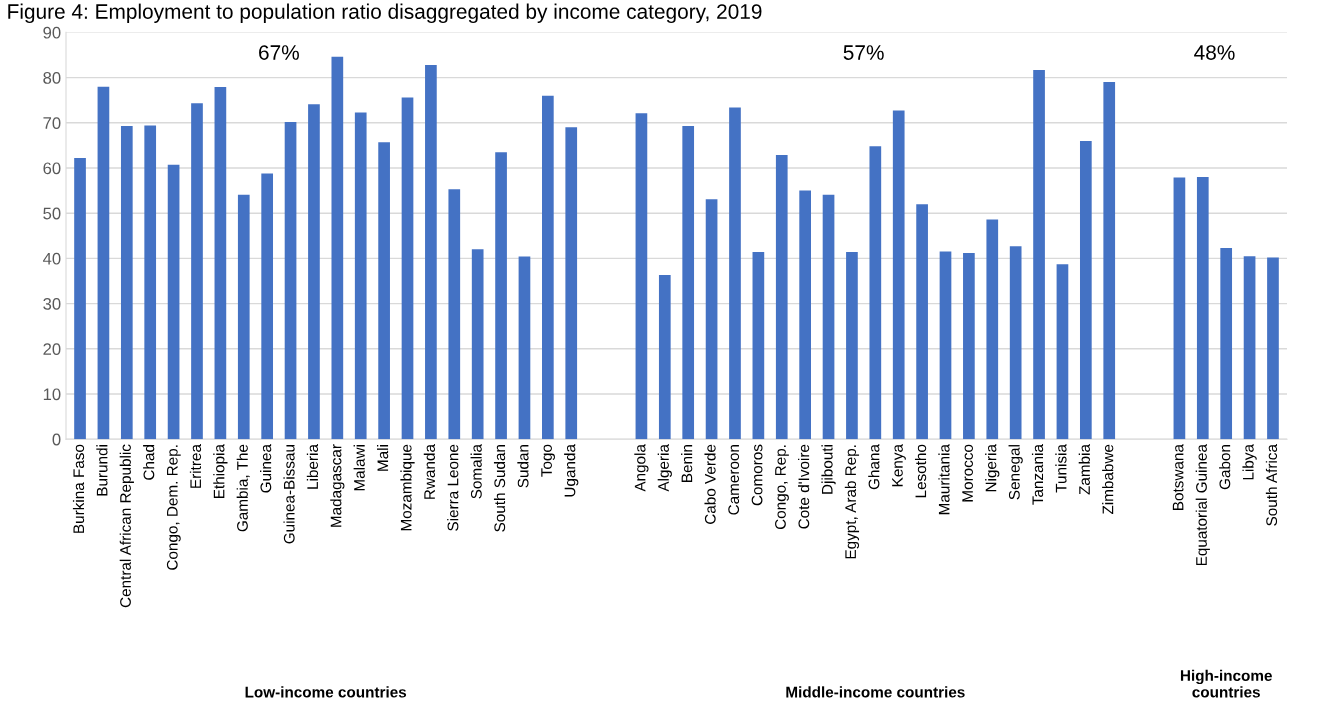  What do you see at coordinates (1226, 683) in the screenshot?
I see `text: High-income countries` at bounding box center [1226, 683].